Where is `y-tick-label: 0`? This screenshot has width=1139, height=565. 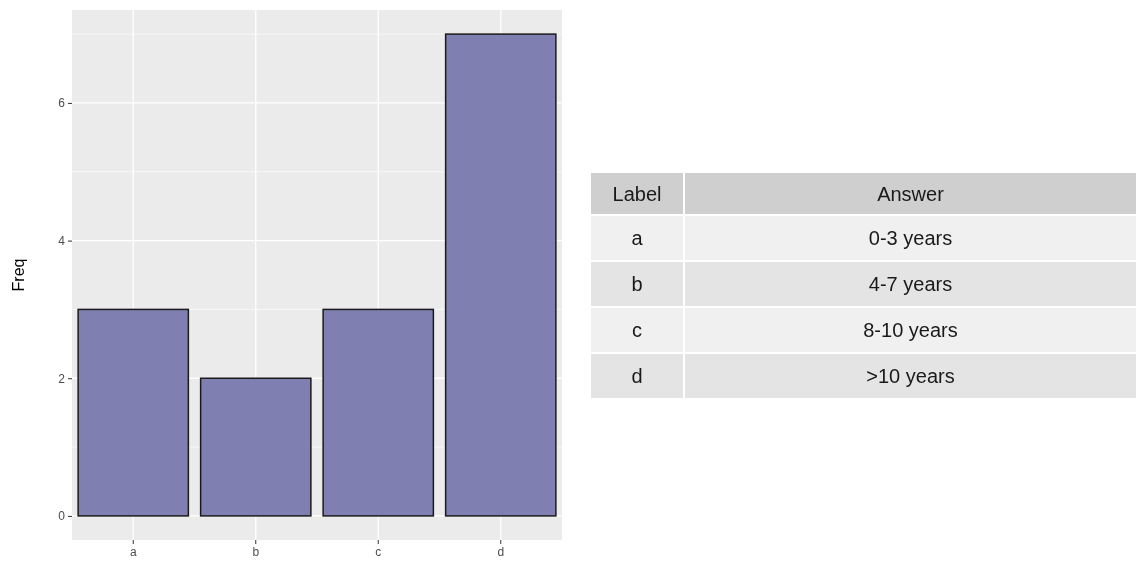
y-tick-label: 0 is located at coordinates (62, 516).